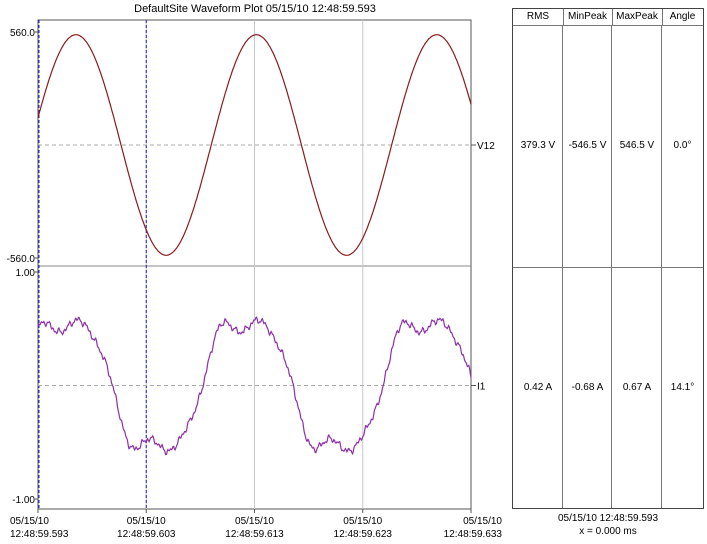 The image size is (707, 544). Describe the element at coordinates (587, 145) in the screenshot. I see `v12-minpeak: -546.5 V` at that location.